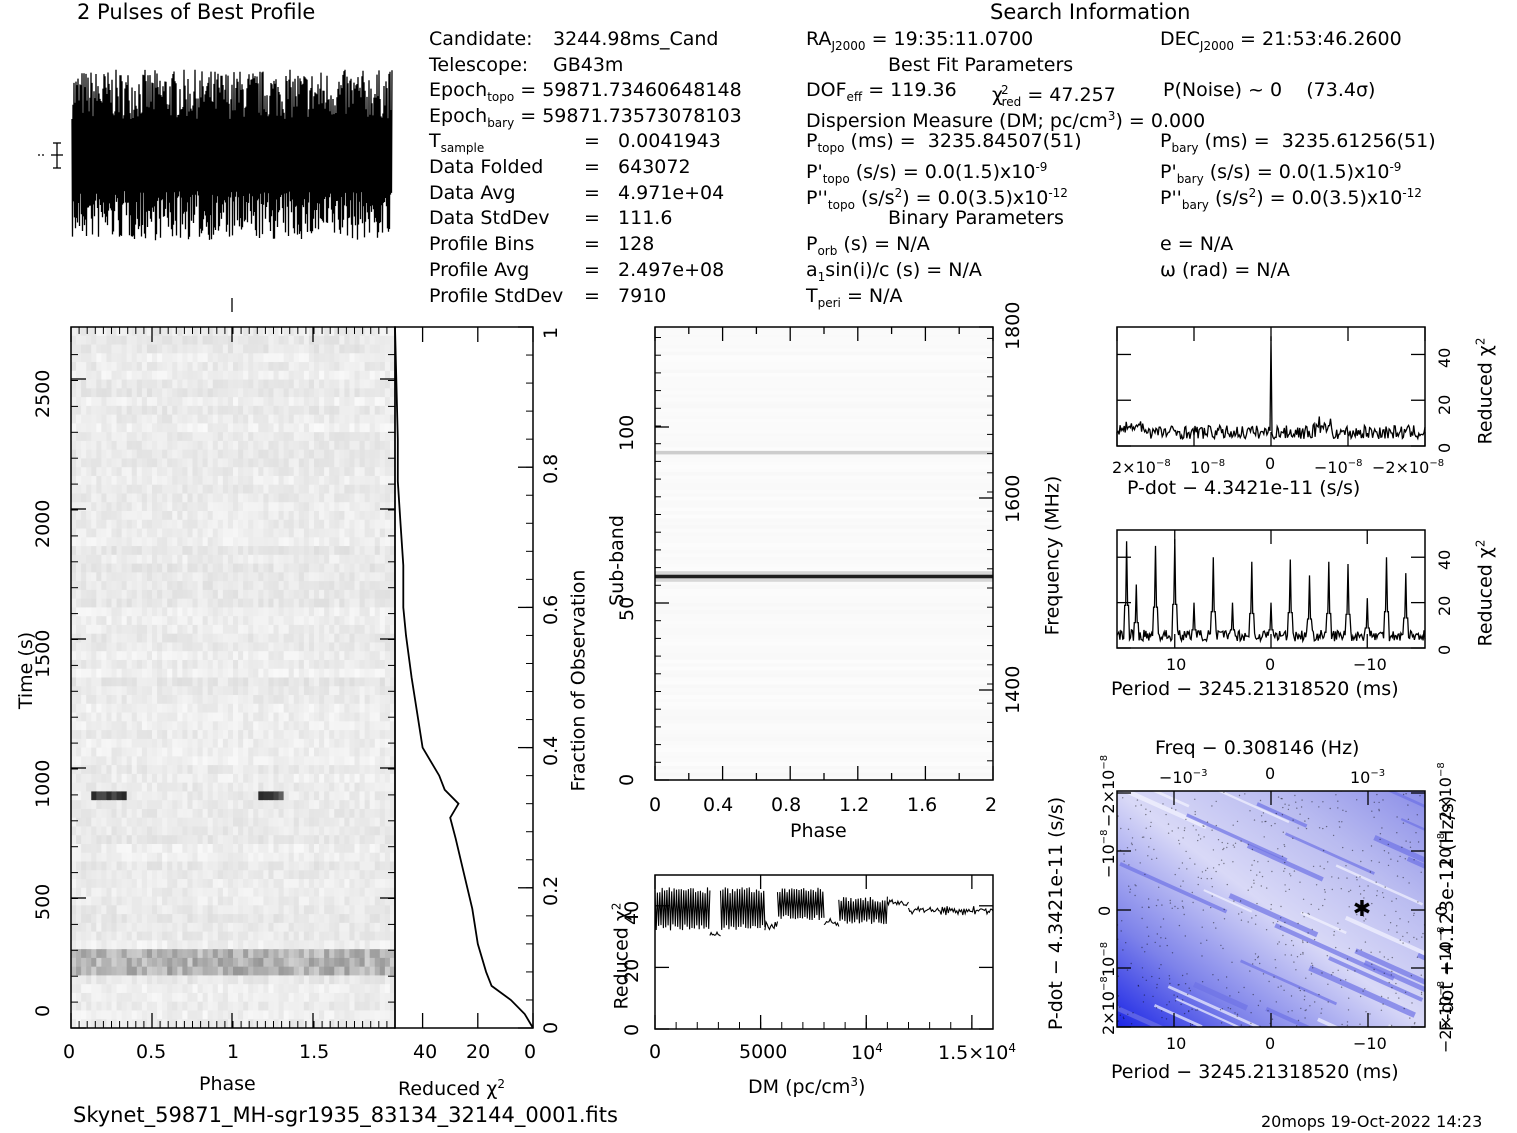  Describe the element at coordinates (489, 218) in the screenshot. I see `data-std-label: Data StdDev` at that location.